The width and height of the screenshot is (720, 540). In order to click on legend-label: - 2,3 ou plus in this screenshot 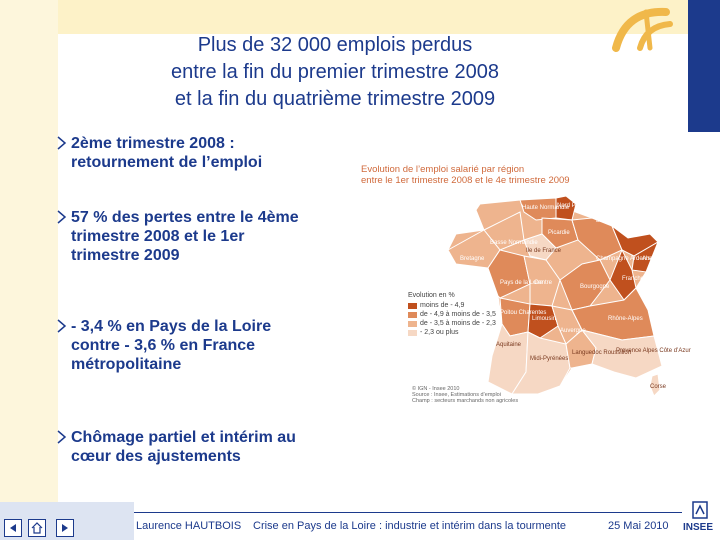, I will do `click(439, 332)`.